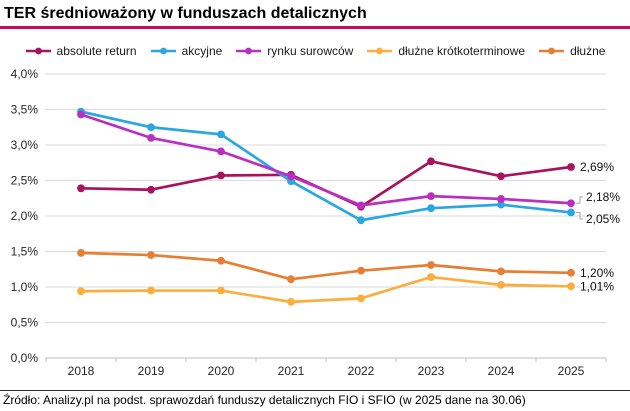  I want to click on y-axis-tick-label: 1,5%, so click(25, 252).